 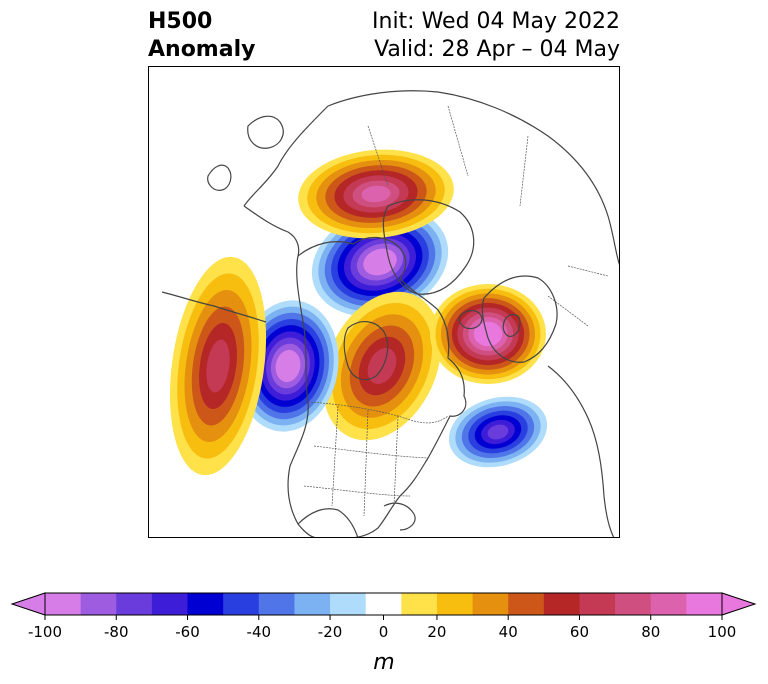 I want to click on coastline-uk, so click(x=511, y=325).